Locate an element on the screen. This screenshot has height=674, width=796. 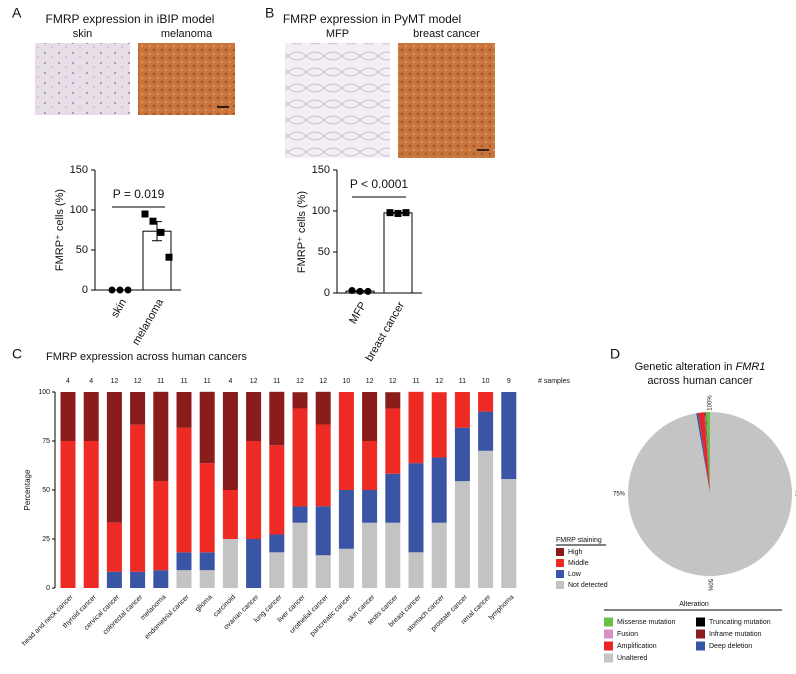
x-tick-label: lymphoma is located at coordinates (502, 608).